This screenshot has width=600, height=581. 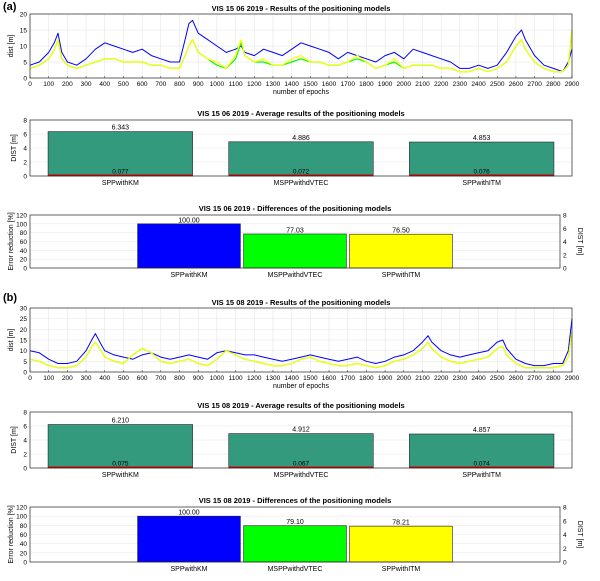 I want to click on a-diff-category-label: SPPwithITM, so click(x=401, y=275).